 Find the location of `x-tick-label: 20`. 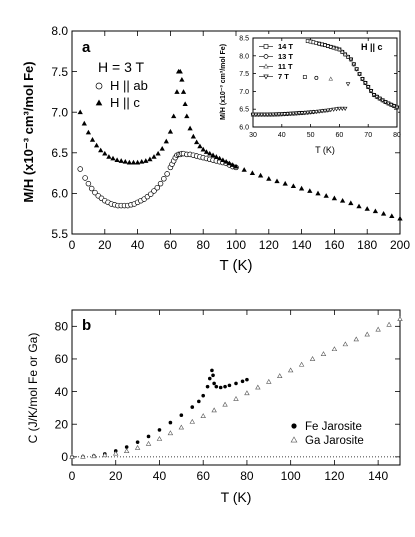

x-tick-label: 20 is located at coordinates (116, 476).